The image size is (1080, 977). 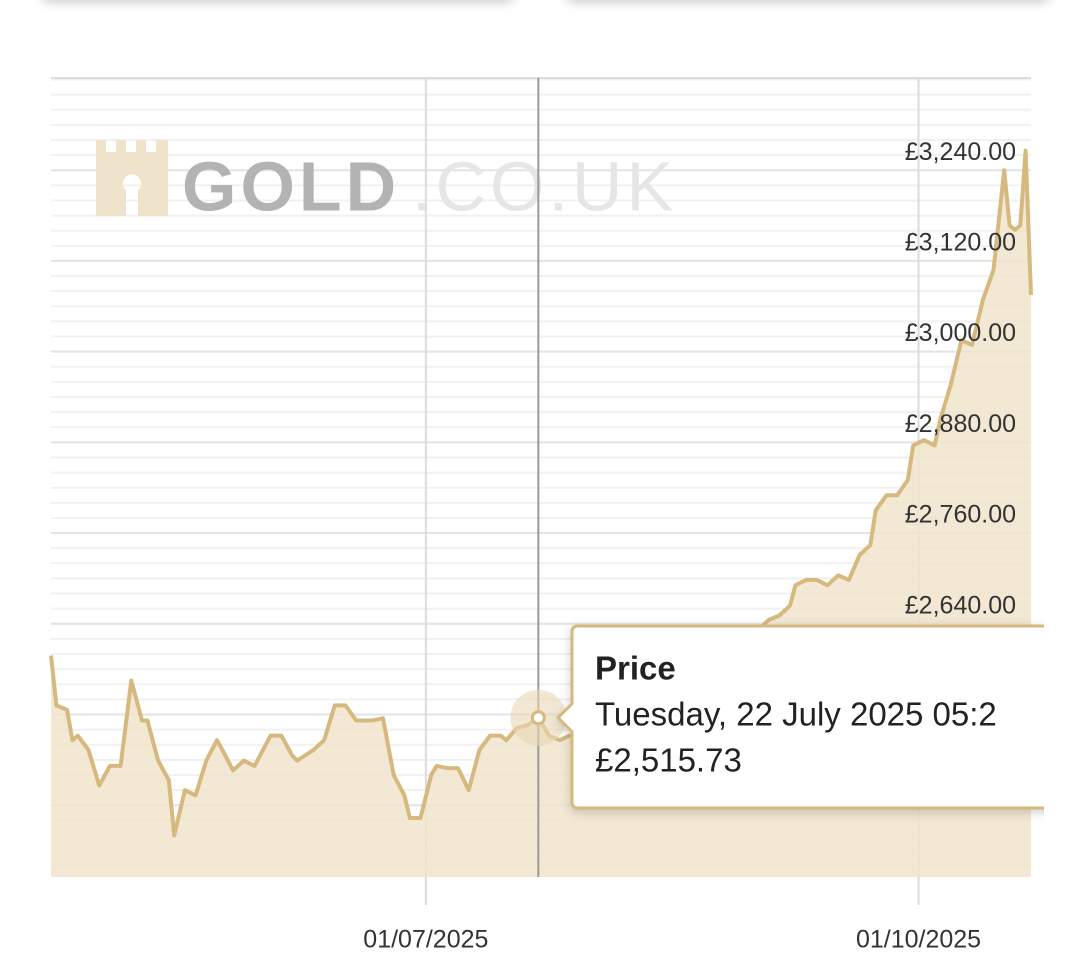 What do you see at coordinates (538, 718) in the screenshot?
I see `hover-point` at bounding box center [538, 718].